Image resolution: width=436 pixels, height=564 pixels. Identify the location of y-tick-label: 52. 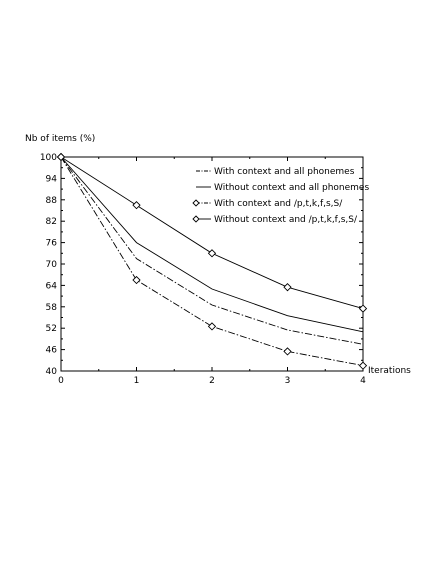
(51, 329).